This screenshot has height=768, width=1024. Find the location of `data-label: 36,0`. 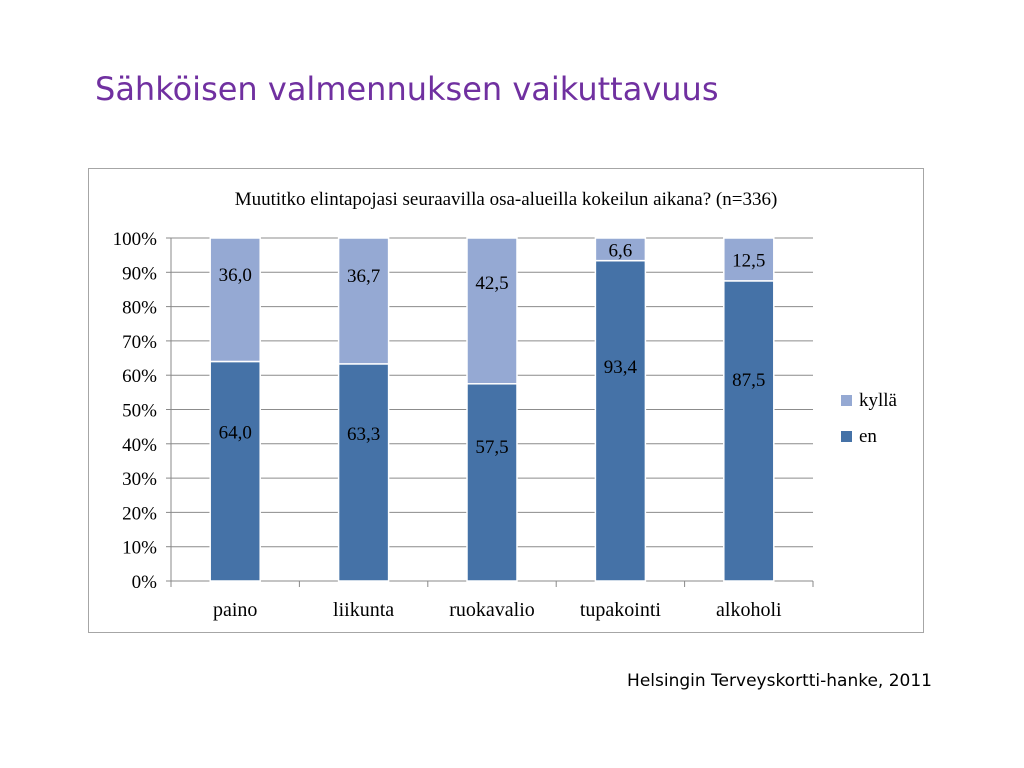

data-label: 36,0 is located at coordinates (235, 275).